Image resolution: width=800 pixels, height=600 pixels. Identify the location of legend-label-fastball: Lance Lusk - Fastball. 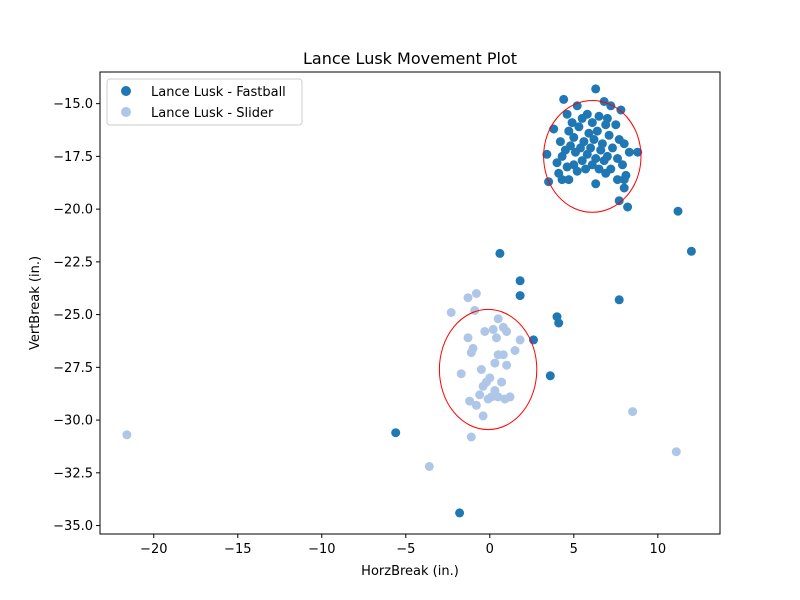
(218, 92).